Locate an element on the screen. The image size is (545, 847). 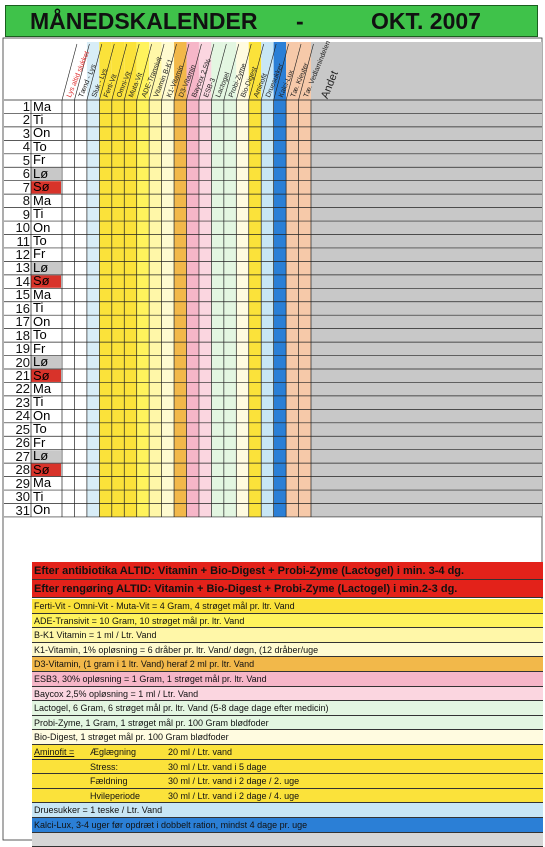
column-14-bg is located at coordinates (230, 279).